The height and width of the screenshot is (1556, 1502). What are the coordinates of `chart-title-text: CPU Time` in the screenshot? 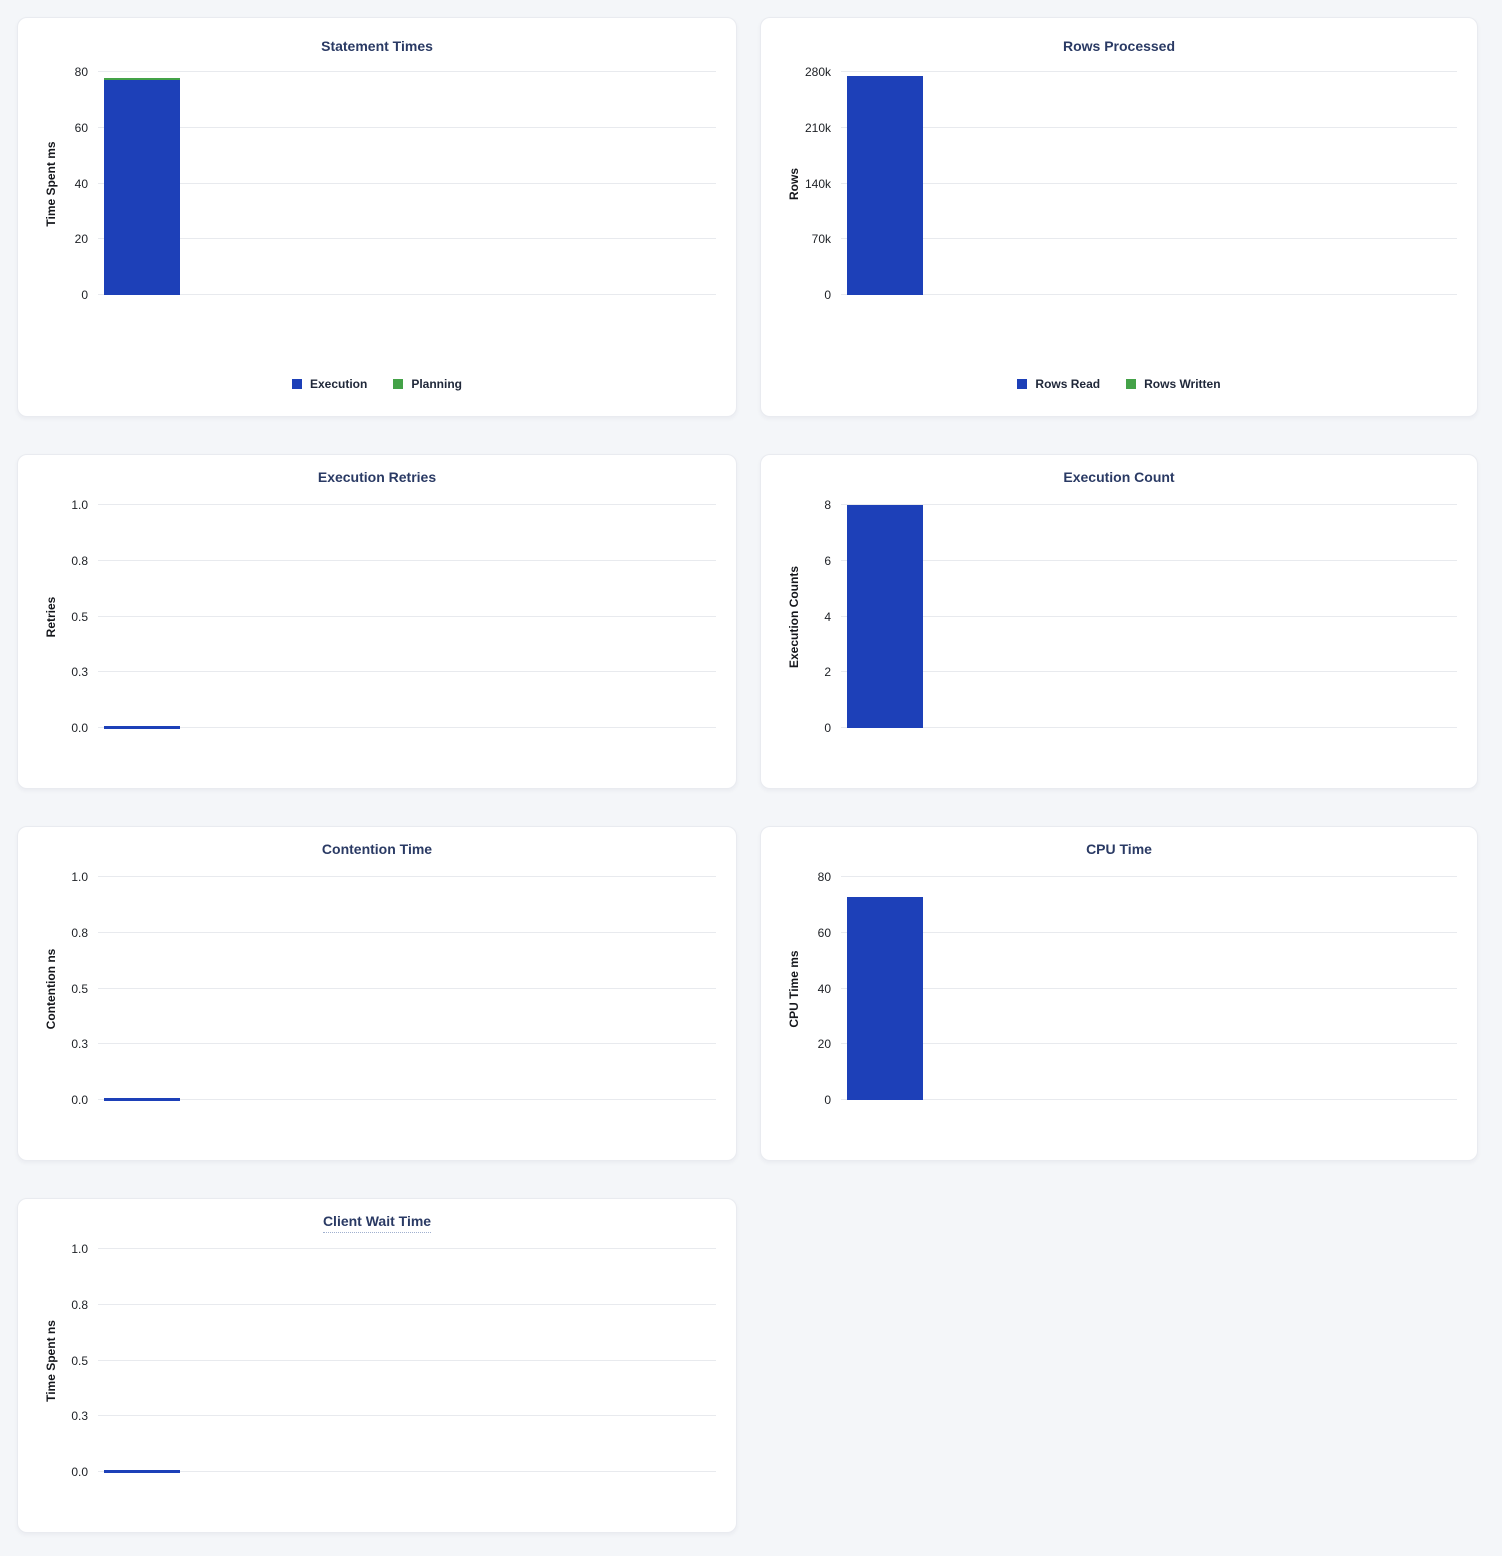 It's located at (1119, 849).